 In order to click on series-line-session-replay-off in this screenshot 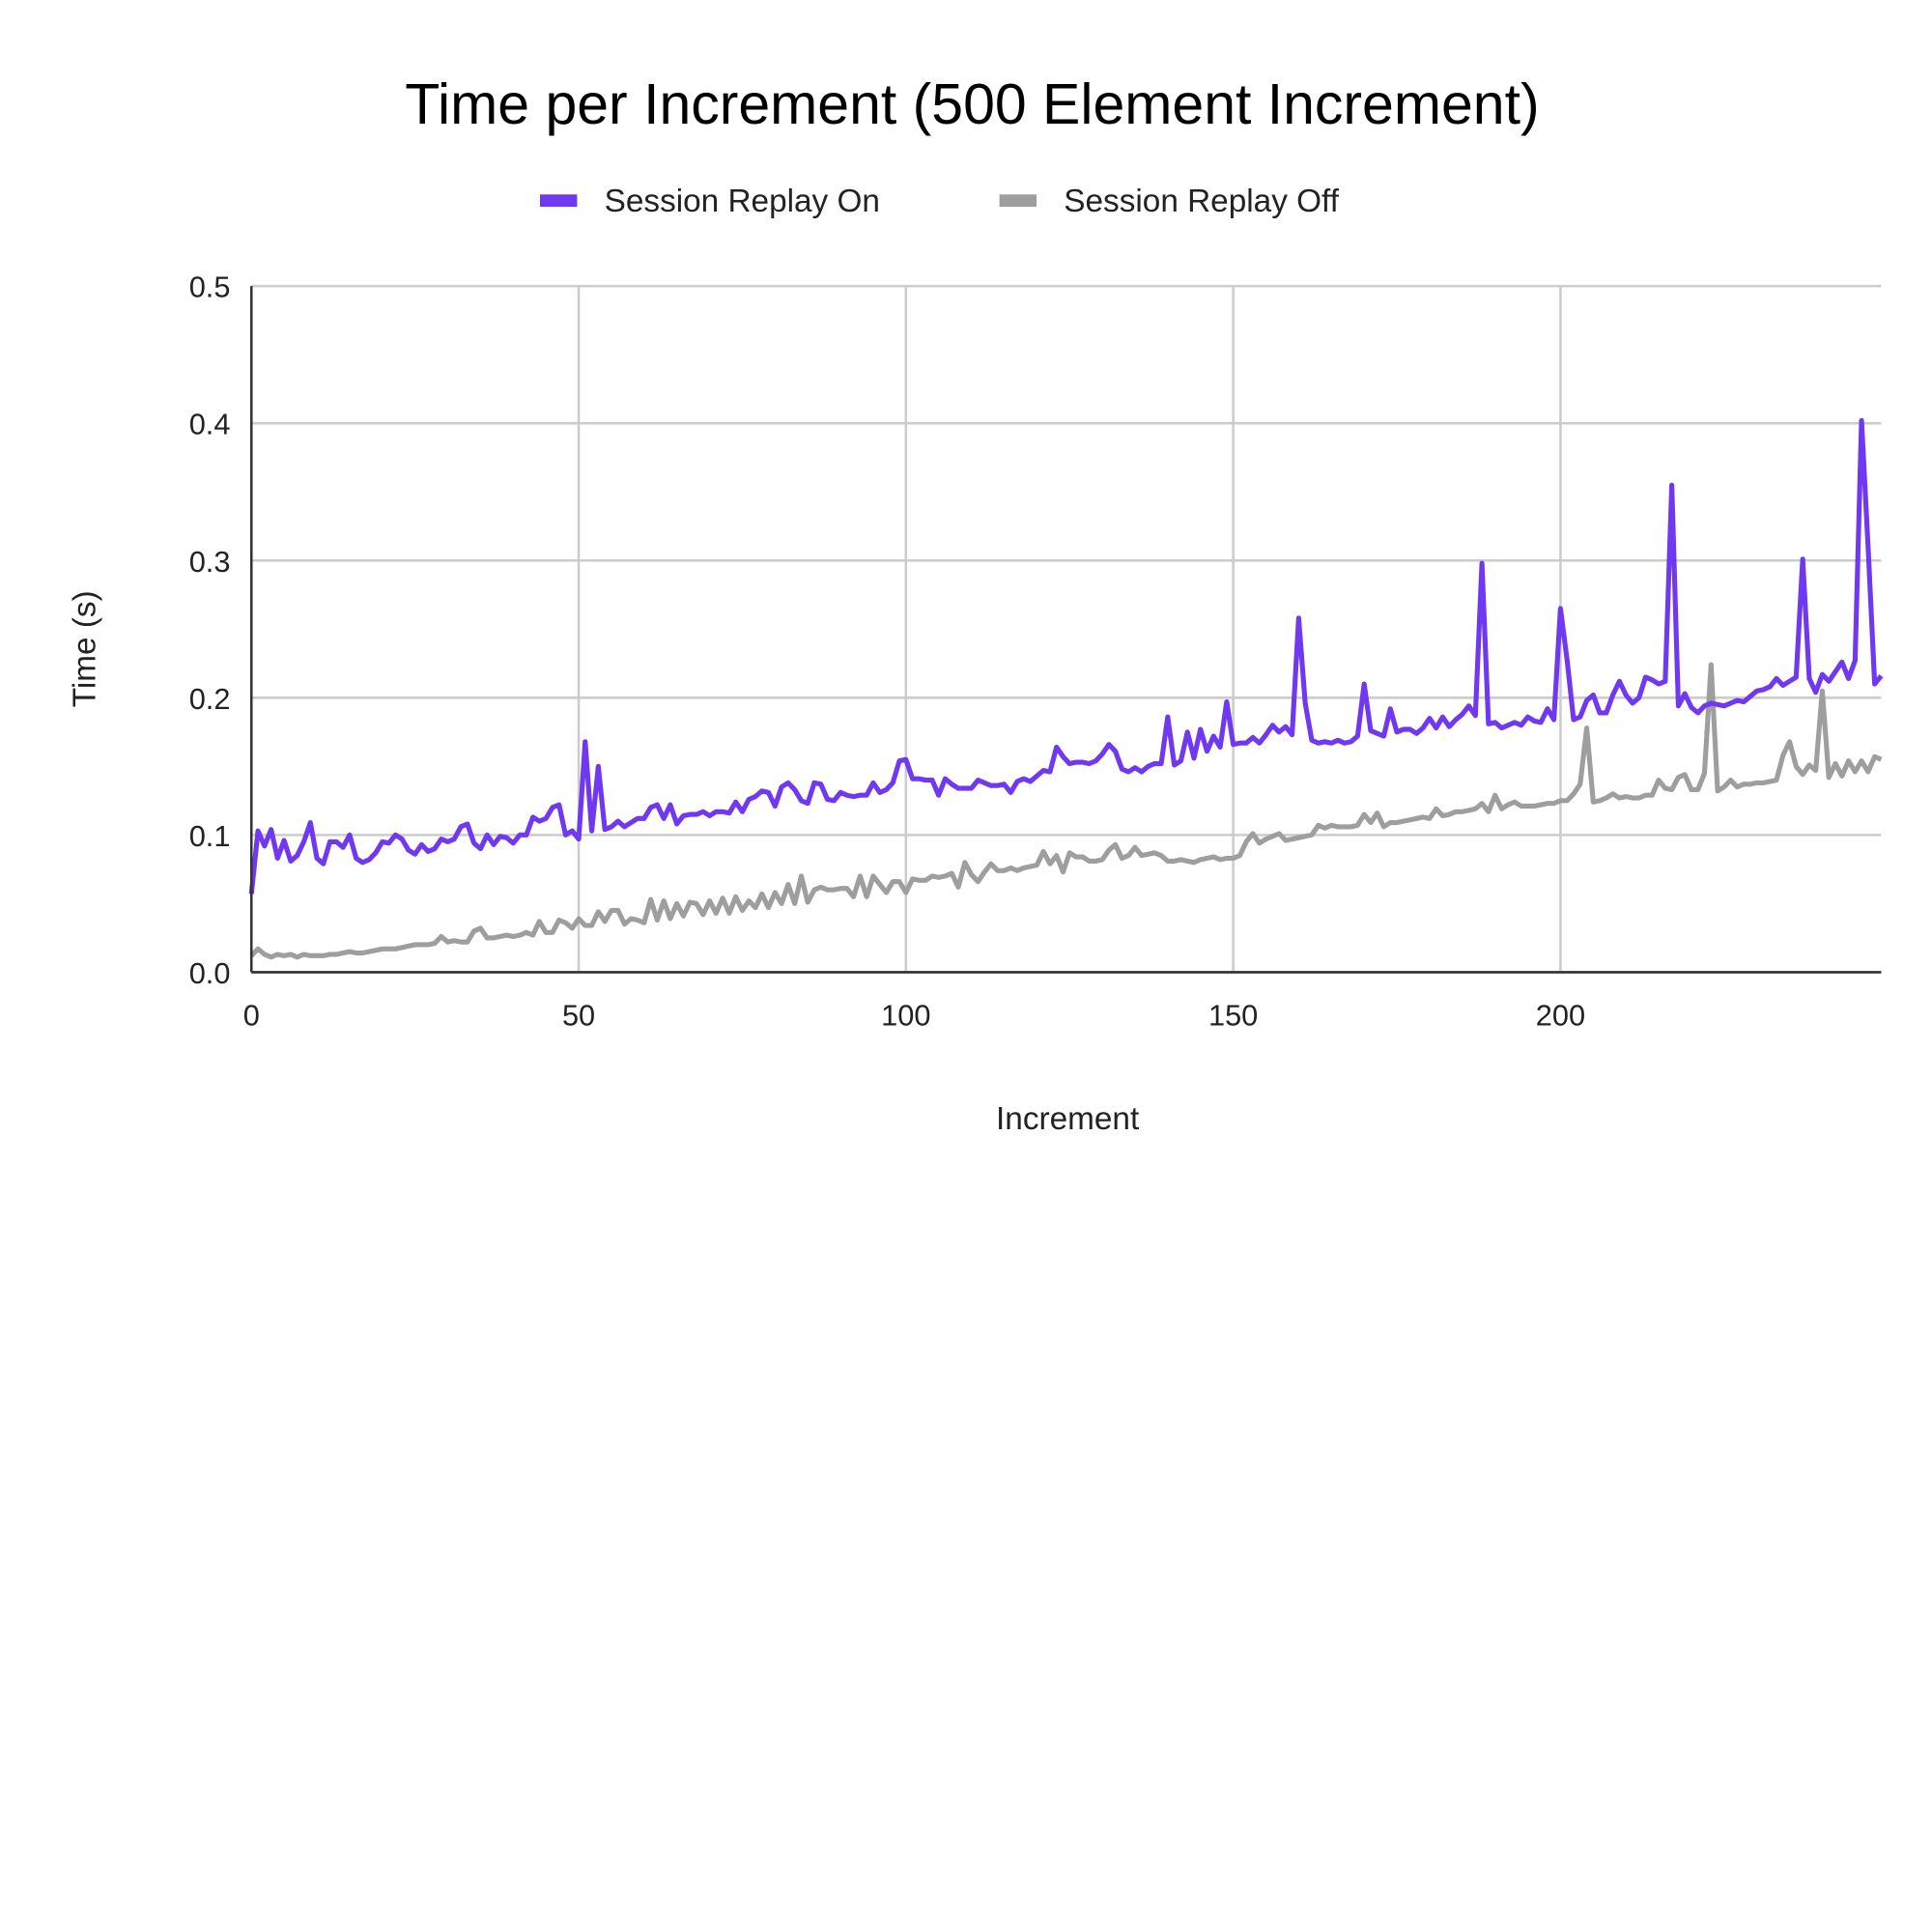, I will do `click(1066, 811)`.